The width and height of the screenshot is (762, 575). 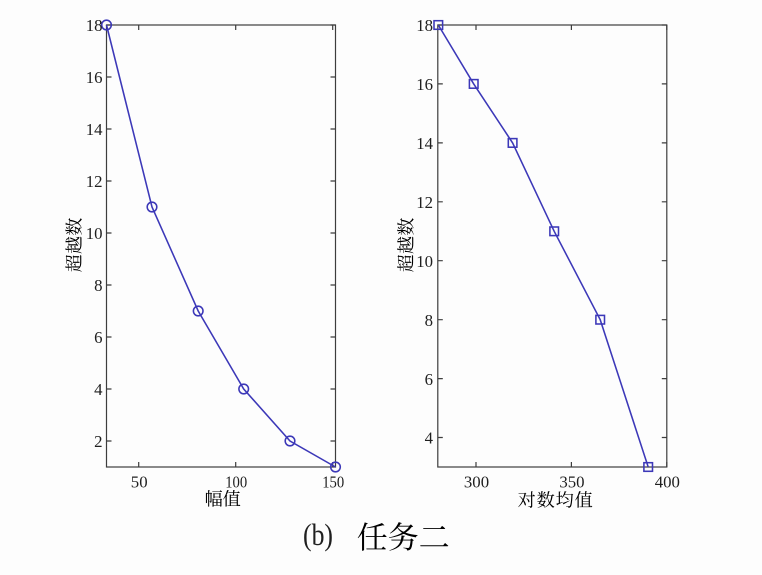 I want to click on svg-text: 300, so click(x=476, y=481).